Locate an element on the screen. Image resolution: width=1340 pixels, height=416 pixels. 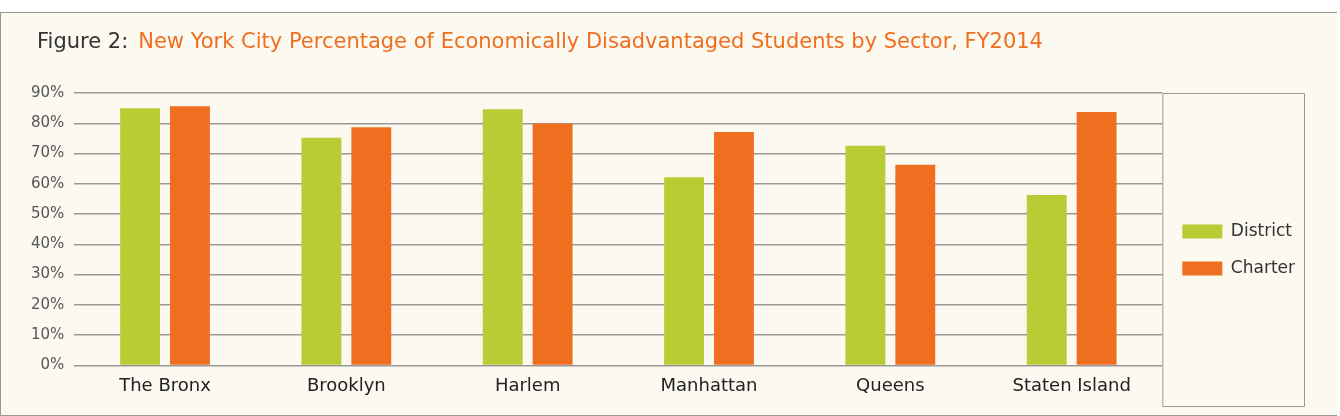
y-tick-label: 70% is located at coordinates (48, 152).